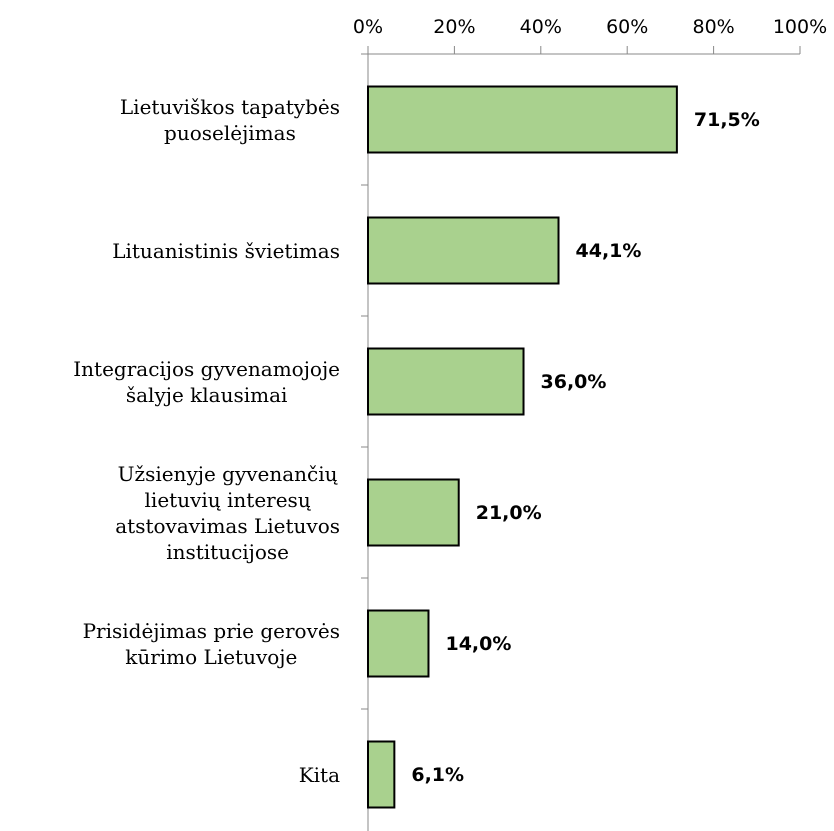  Describe the element at coordinates (627, 27) in the screenshot. I see `x-tick-label: 60%` at that location.